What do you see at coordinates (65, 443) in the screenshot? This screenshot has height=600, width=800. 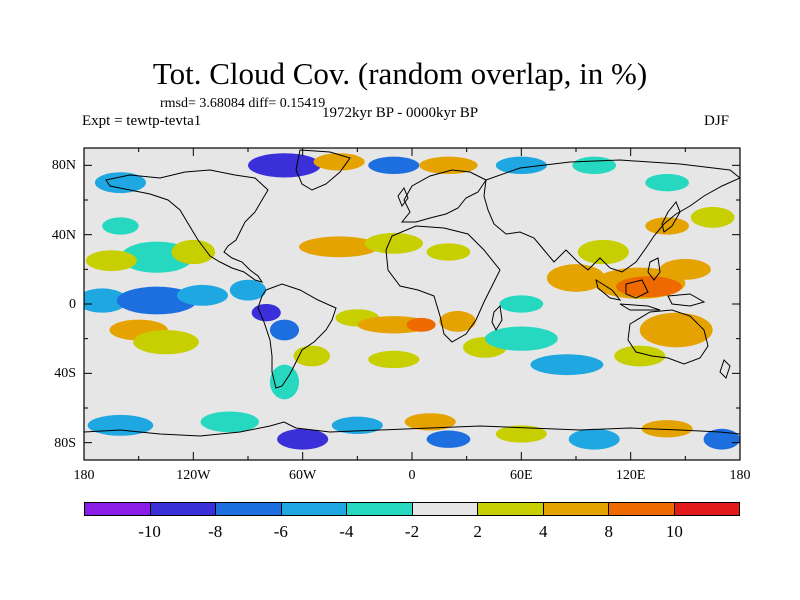 I see `y-tick-label: 80S` at bounding box center [65, 443].